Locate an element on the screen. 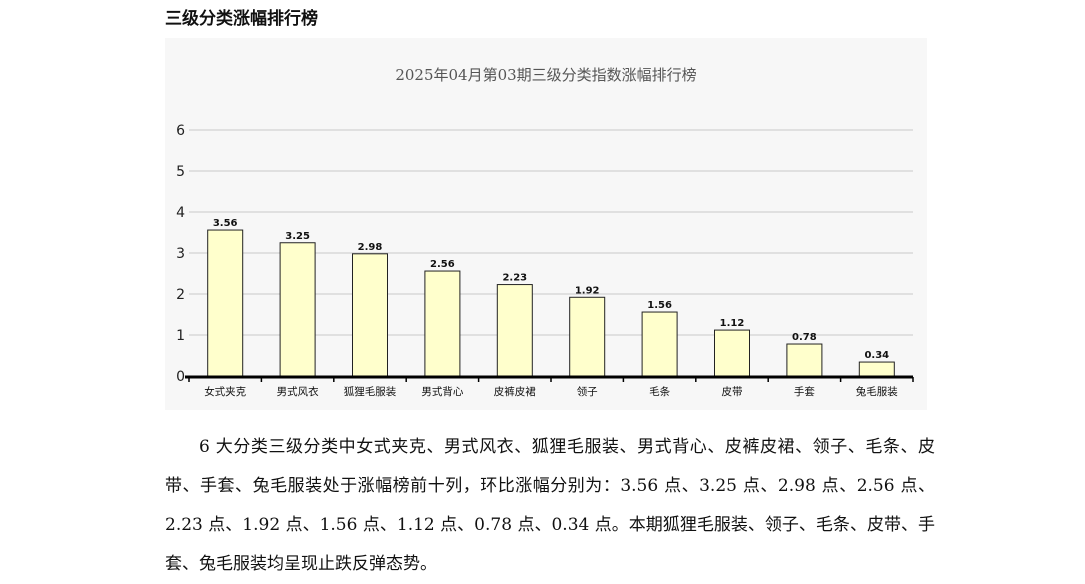 The width and height of the screenshot is (1085, 584). x-tick-label: 手套 is located at coordinates (804, 391).